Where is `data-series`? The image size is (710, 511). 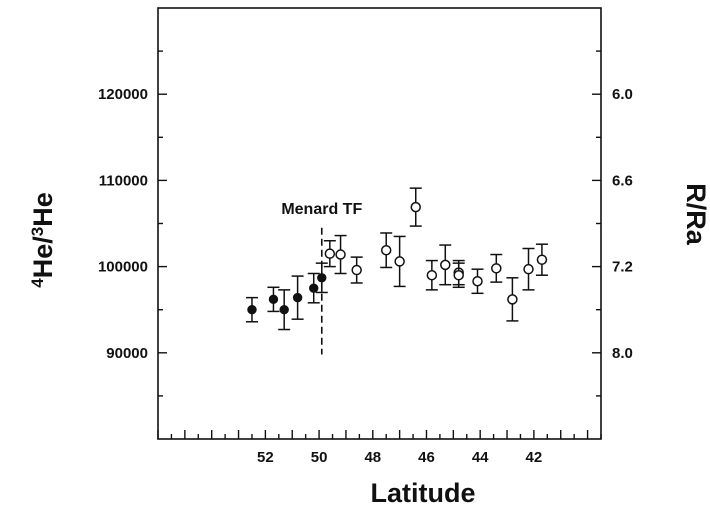
data-series is located at coordinates (396, 259).